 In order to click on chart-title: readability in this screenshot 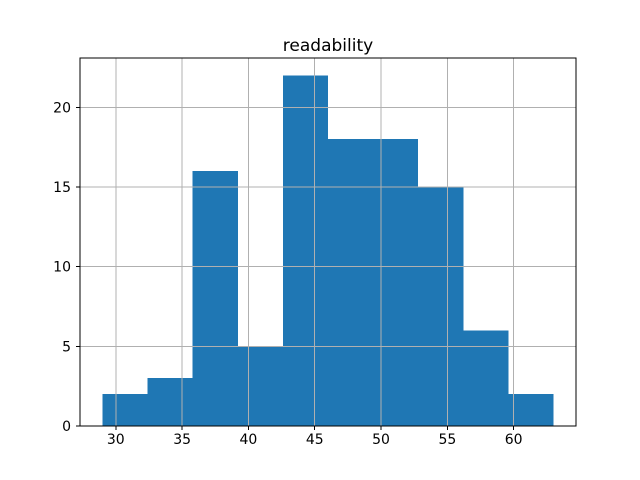, I will do `click(328, 46)`.